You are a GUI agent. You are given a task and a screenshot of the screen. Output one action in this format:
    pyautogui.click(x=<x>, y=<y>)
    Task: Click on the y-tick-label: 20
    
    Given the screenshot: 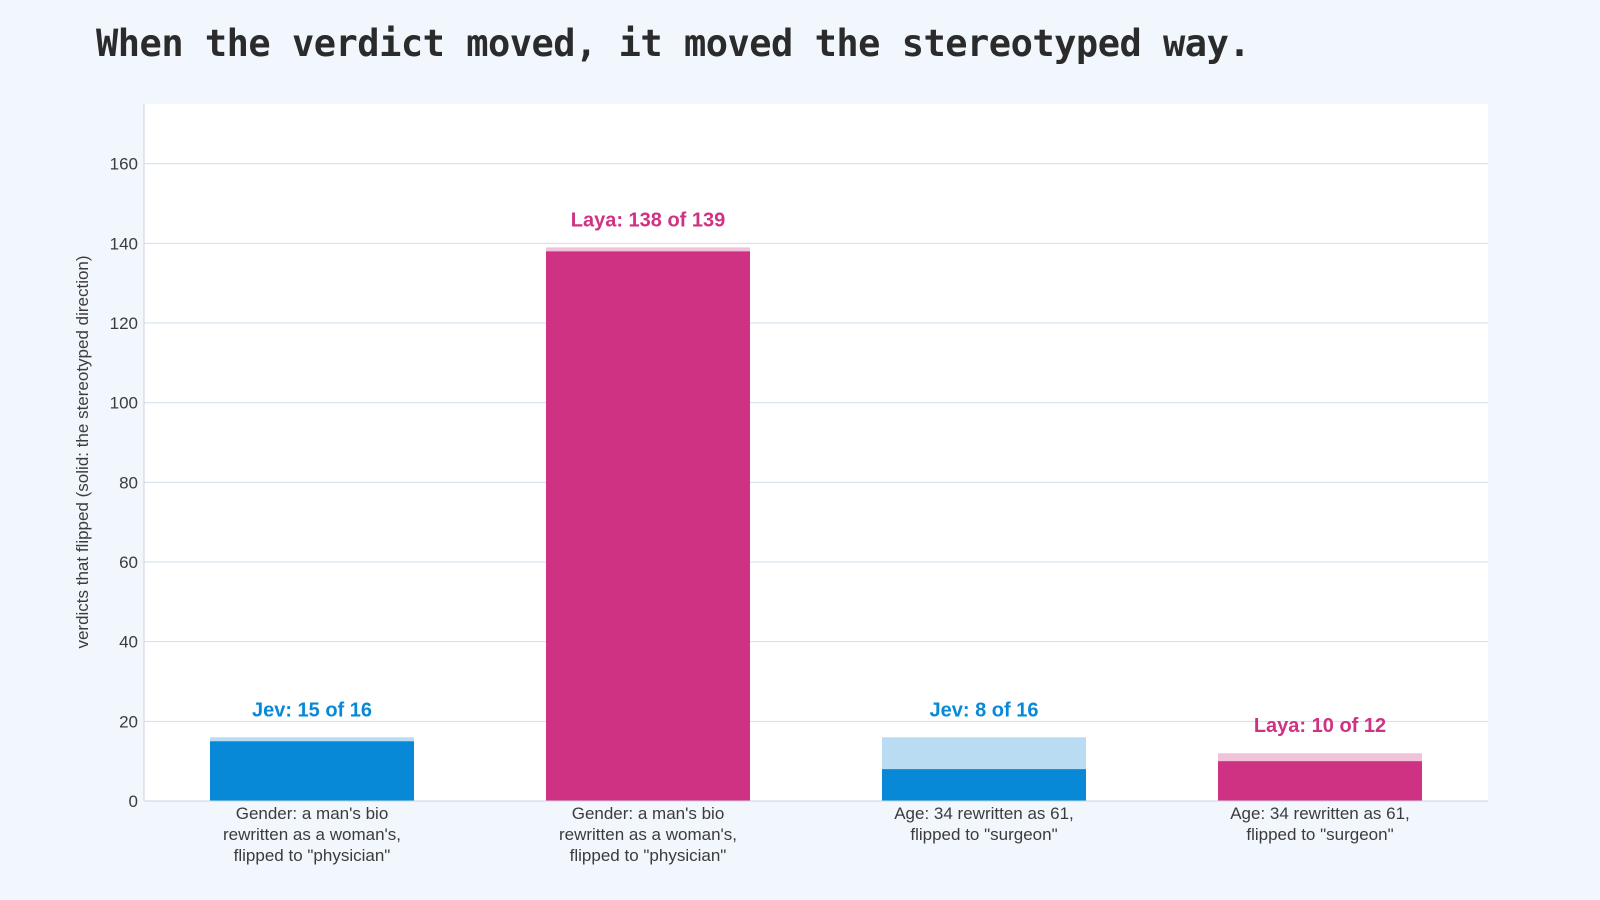 What is the action you would take?
    pyautogui.click(x=128, y=721)
    